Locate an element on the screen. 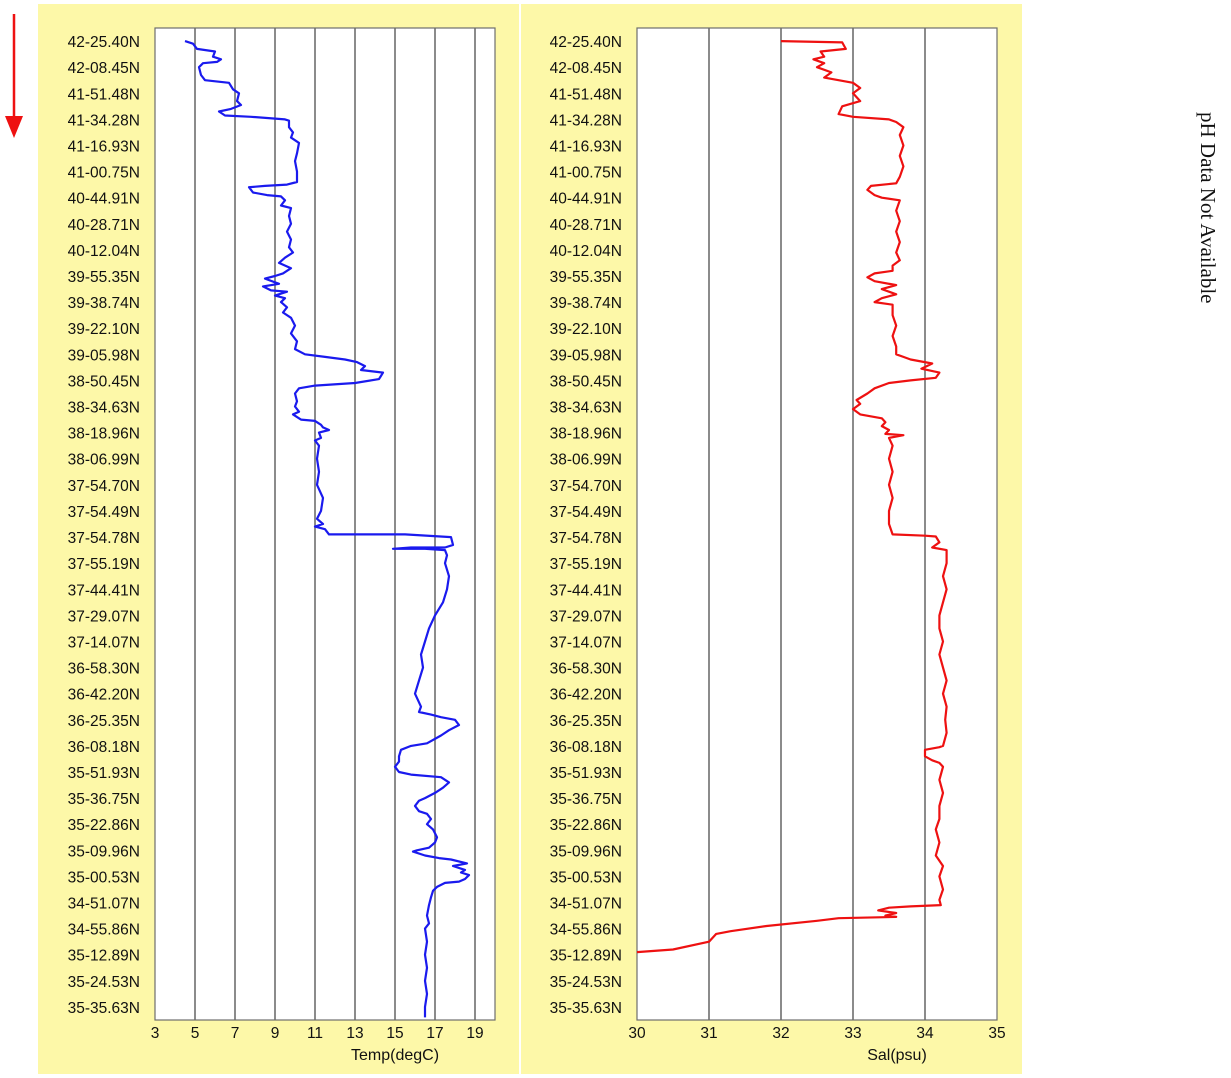 The image size is (1231, 1078). temperature-y-tick-label: 37-54.49N is located at coordinates (104, 512).